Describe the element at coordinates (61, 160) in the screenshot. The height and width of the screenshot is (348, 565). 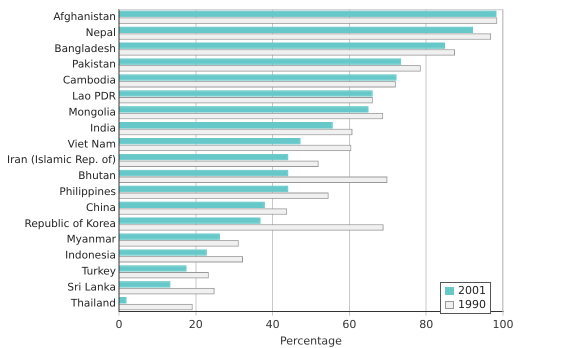
I see `y-tick-label: Iran (Islamic Rep. of)` at that location.